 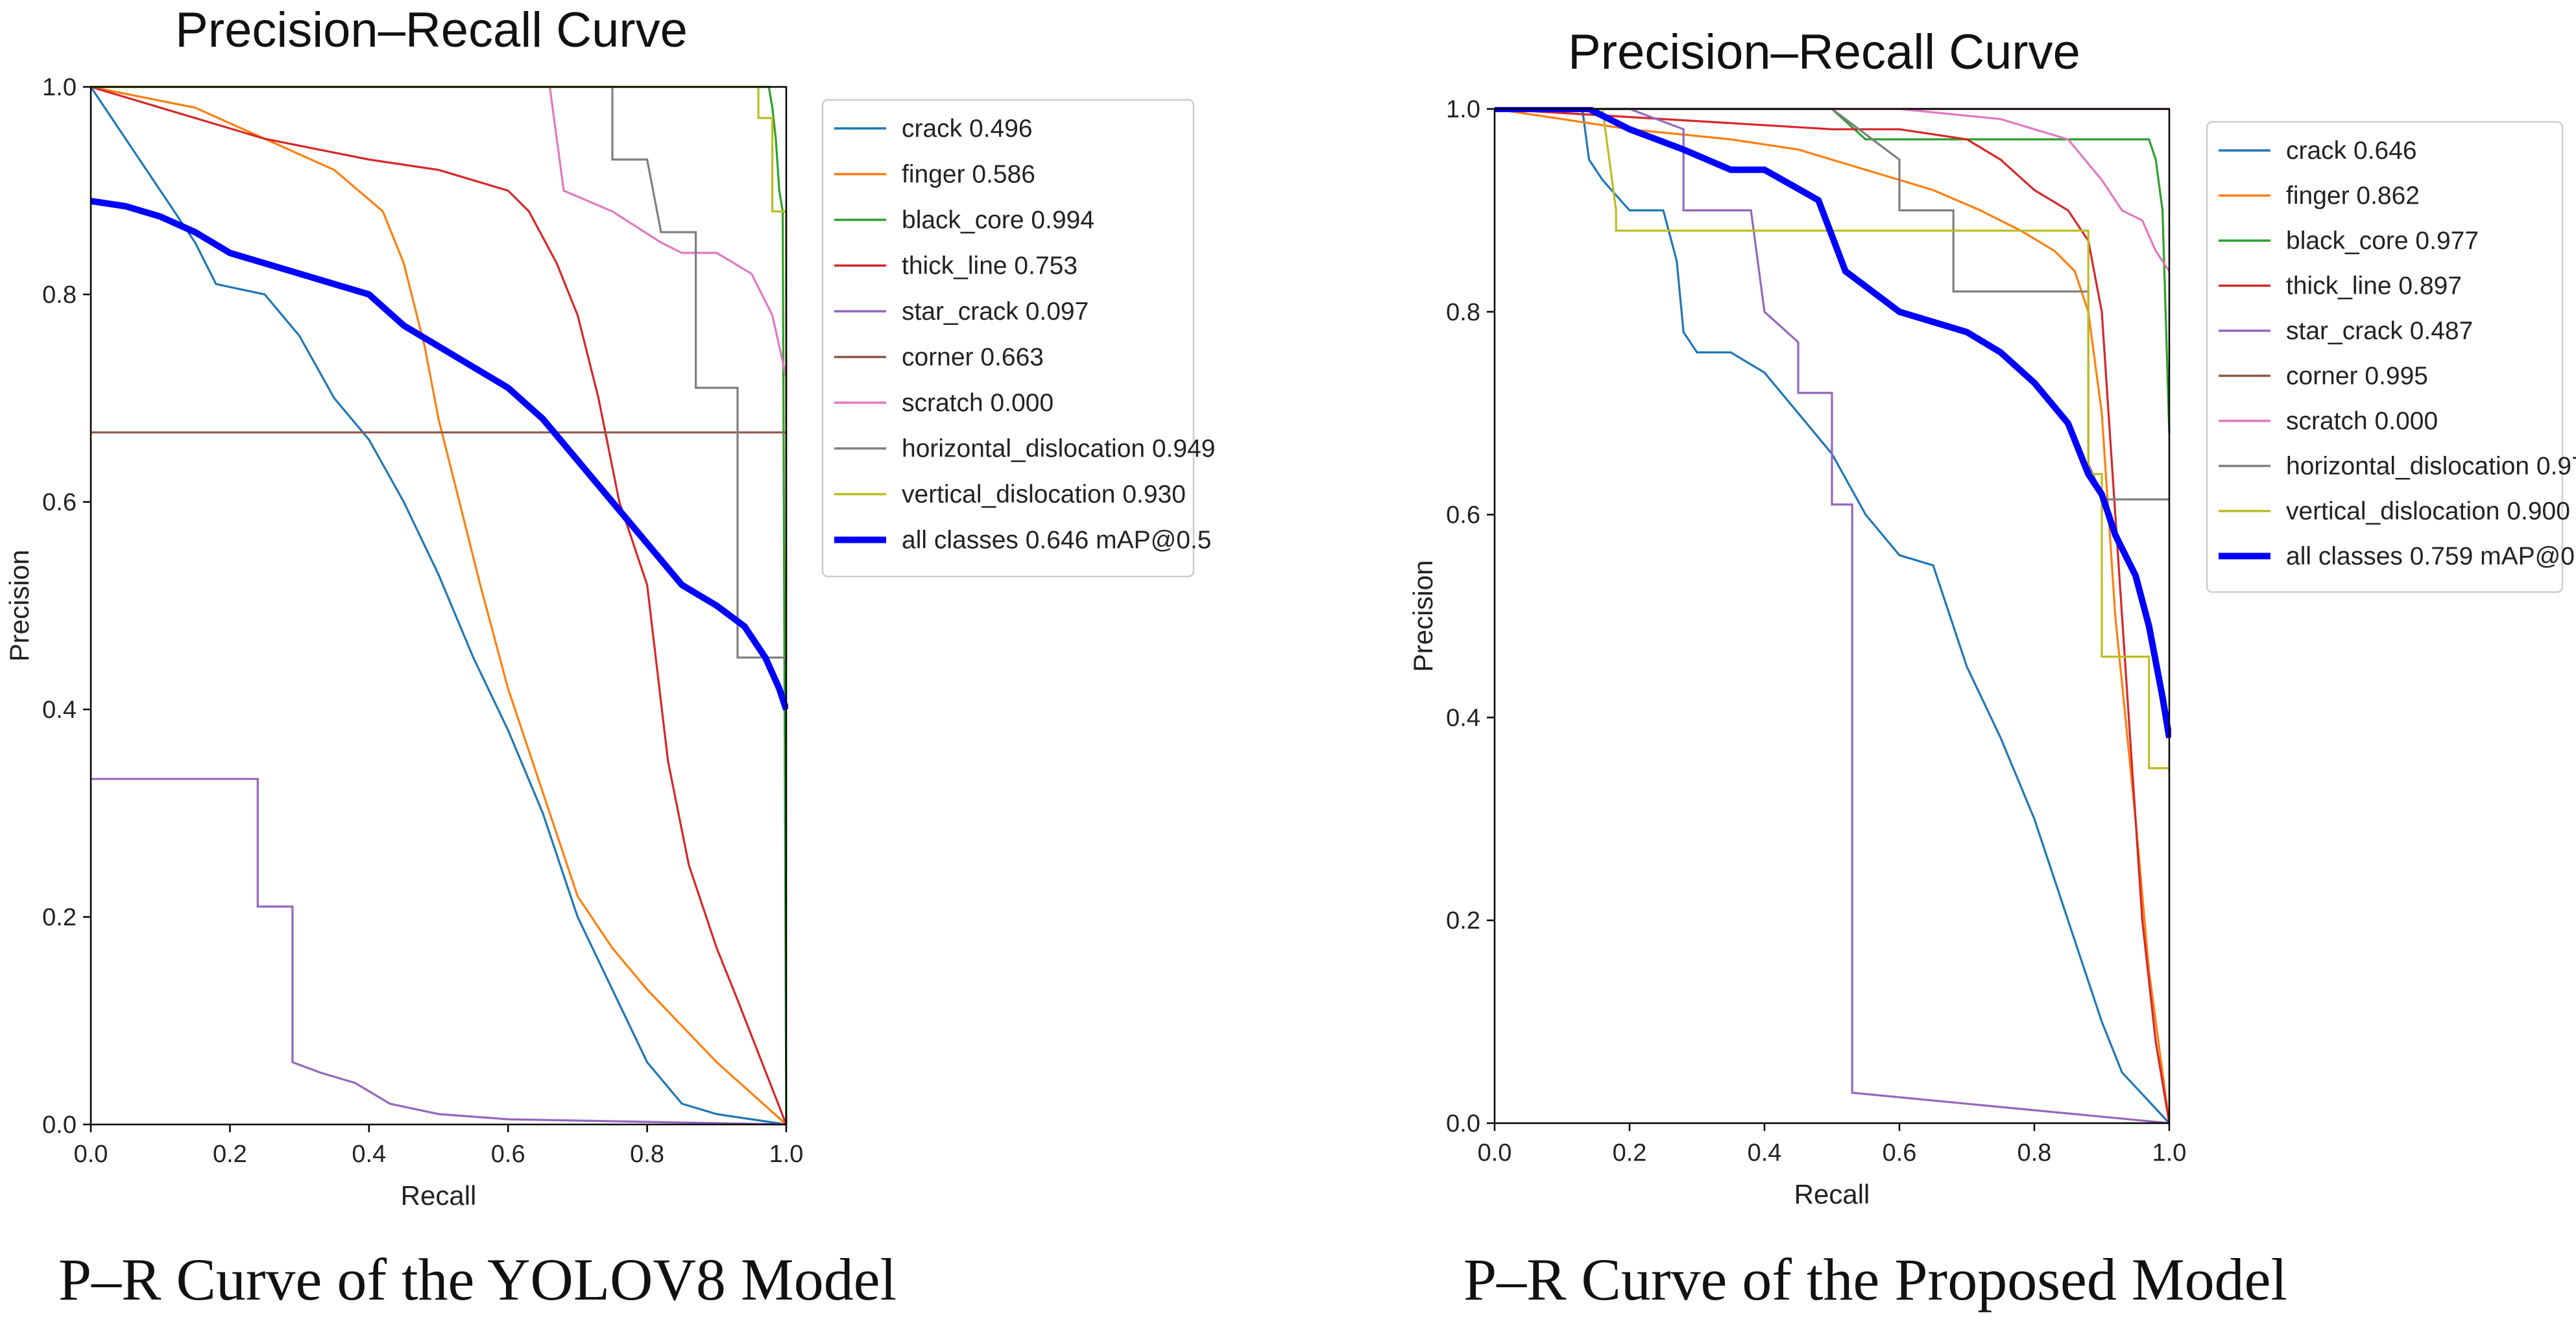 What do you see at coordinates (2379, 331) in the screenshot?
I see `legend-label-star-crack: star_crack 0.487` at bounding box center [2379, 331].